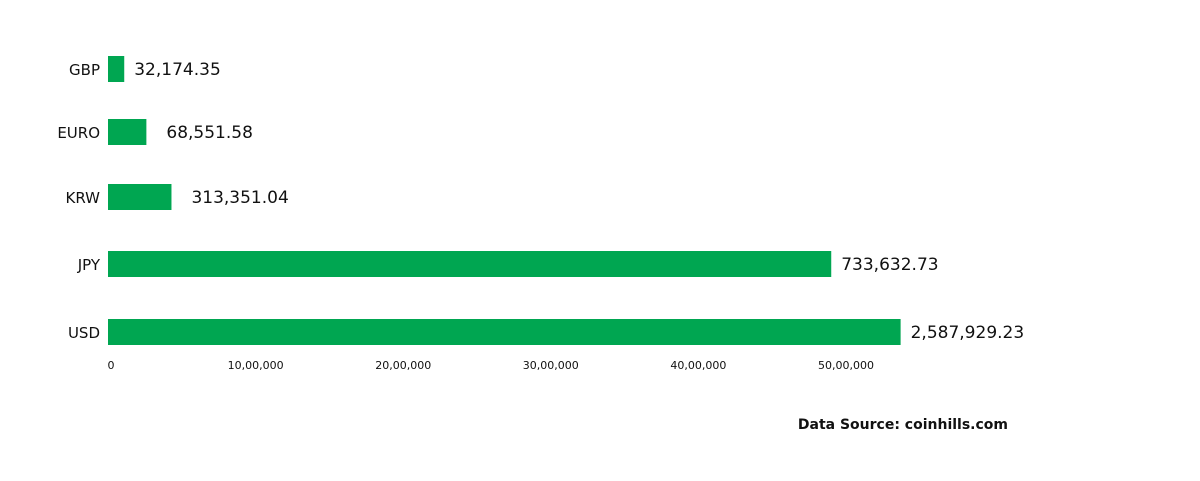  What do you see at coordinates (470, 264) in the screenshot?
I see `bar-jpy` at bounding box center [470, 264].